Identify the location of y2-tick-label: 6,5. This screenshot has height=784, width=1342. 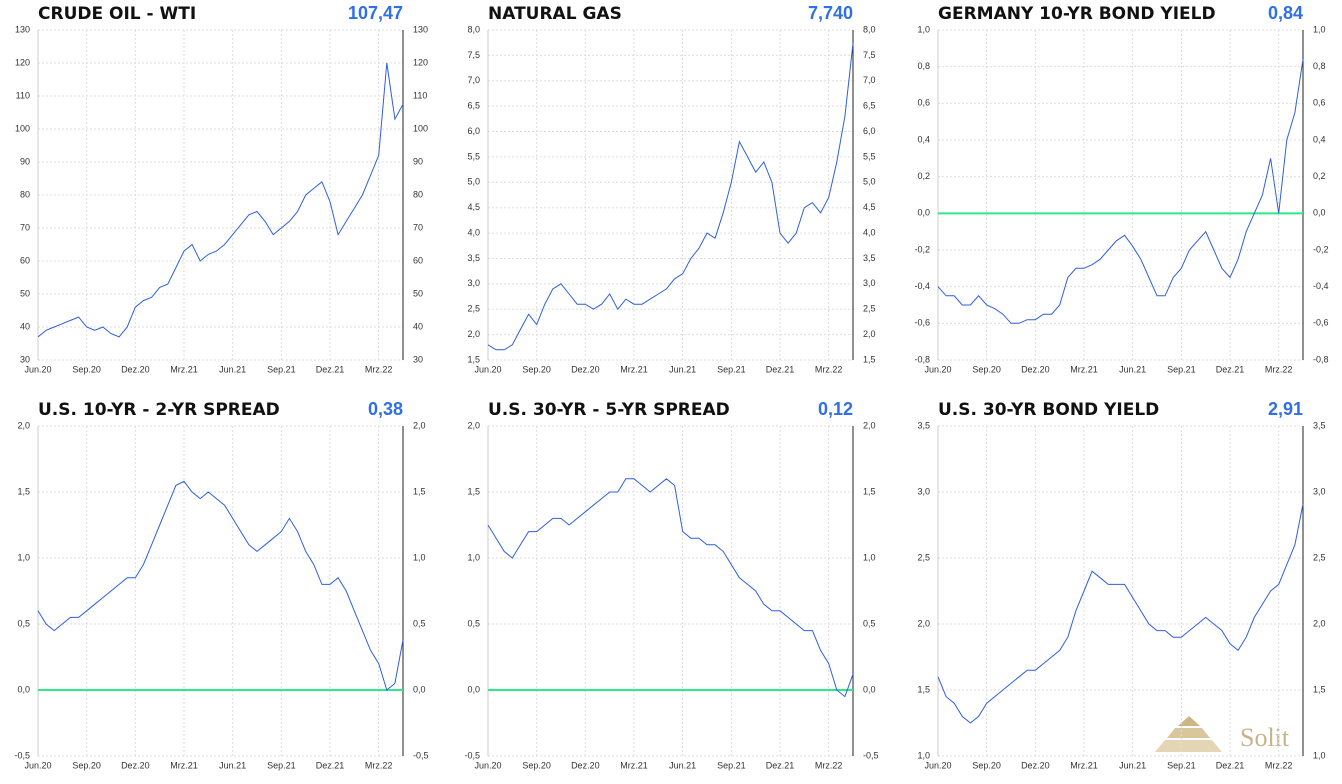
(869, 106).